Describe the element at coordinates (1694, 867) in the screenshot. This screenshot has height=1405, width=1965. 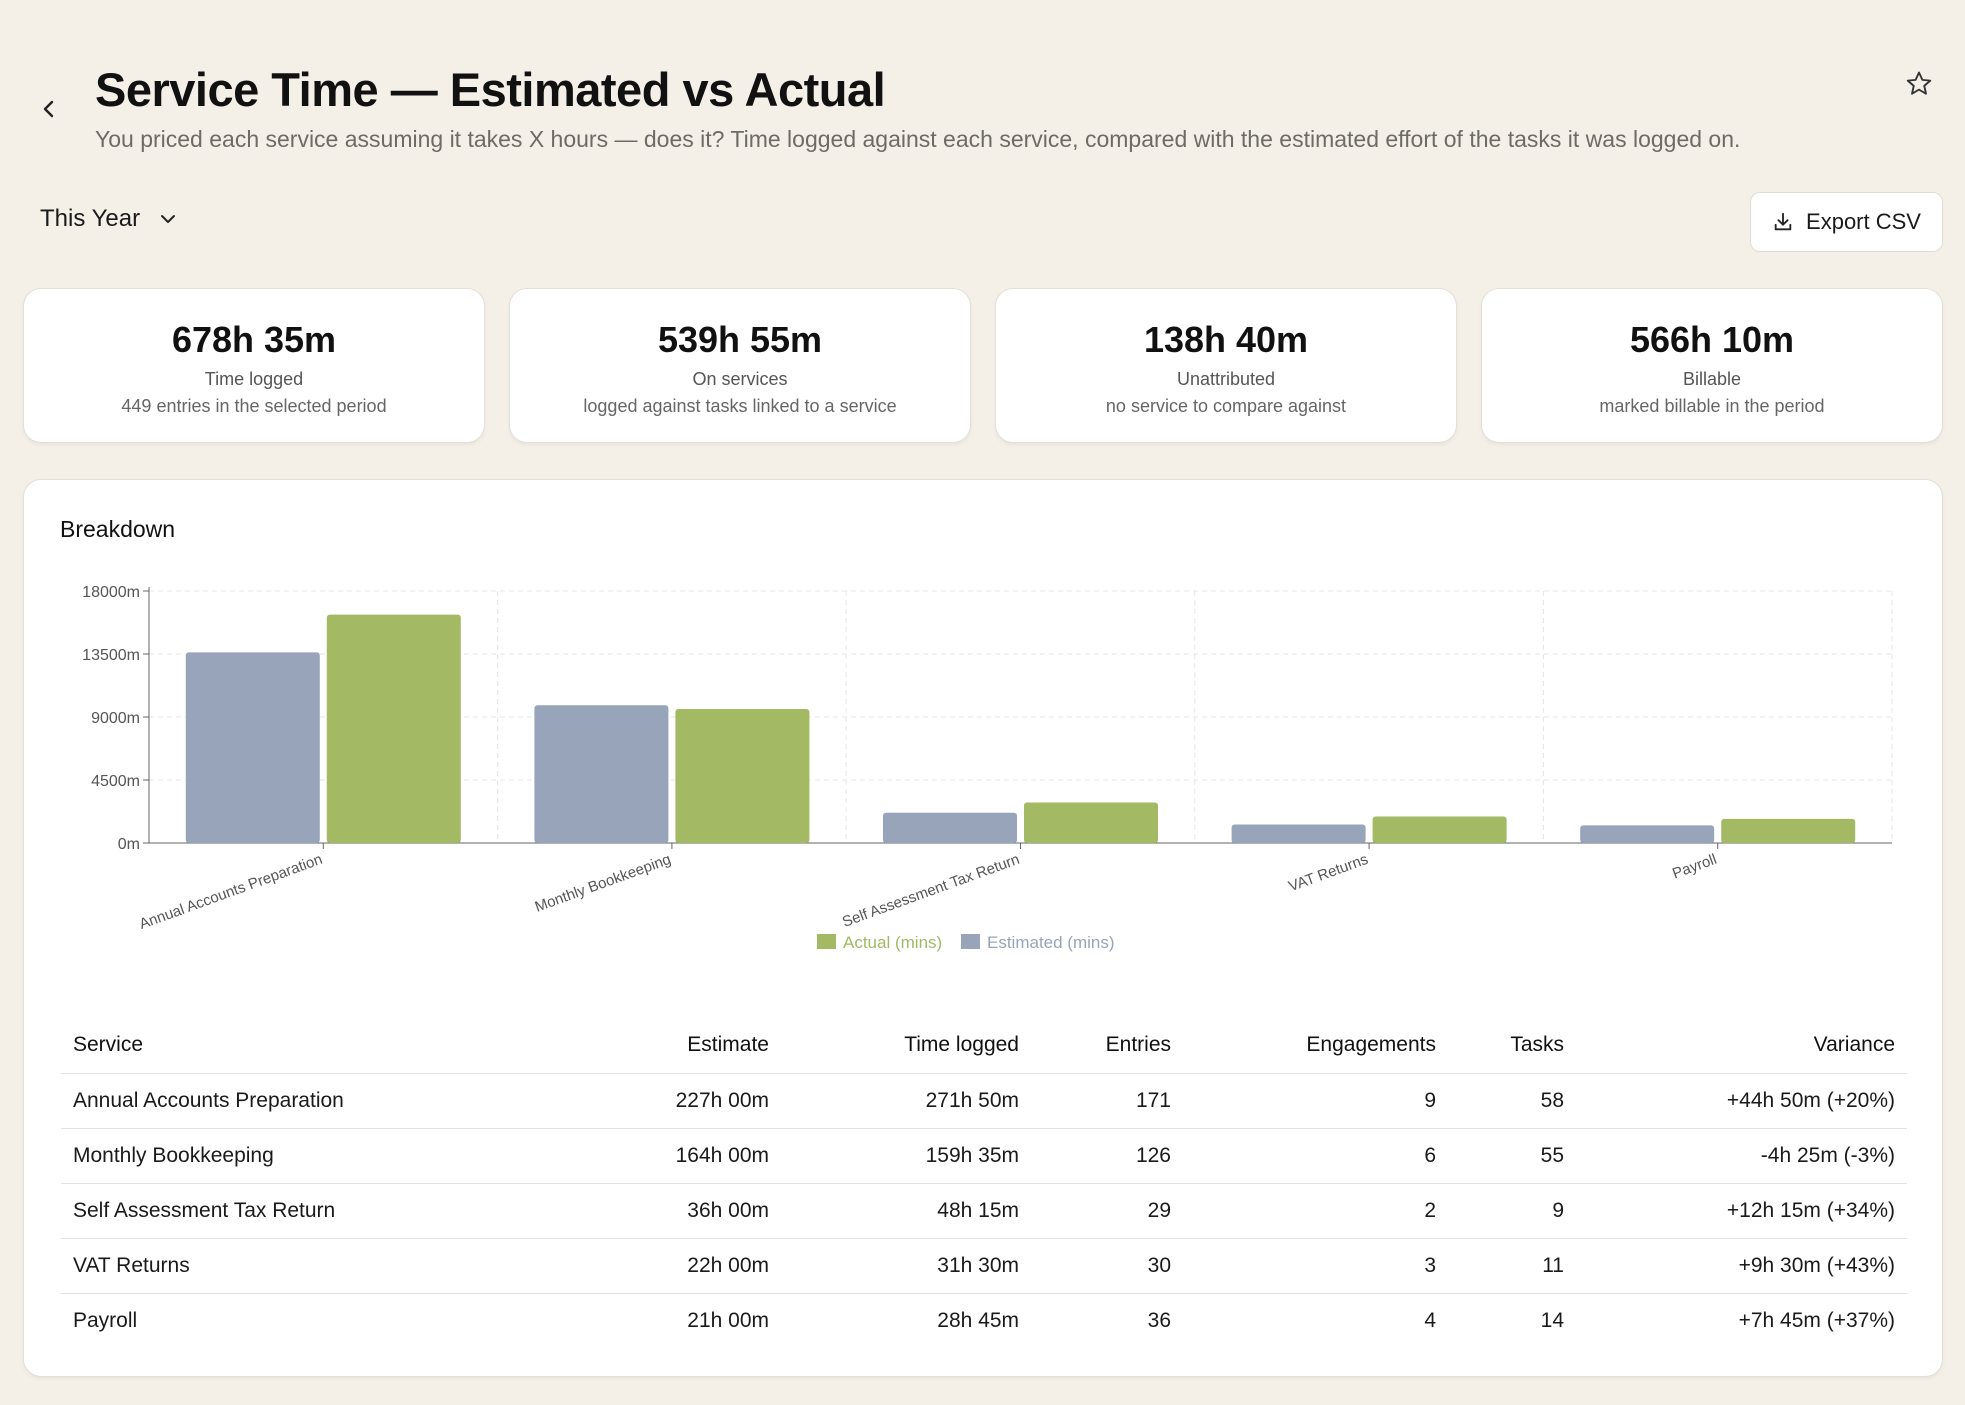
I see `x-tick-label: Payroll` at that location.